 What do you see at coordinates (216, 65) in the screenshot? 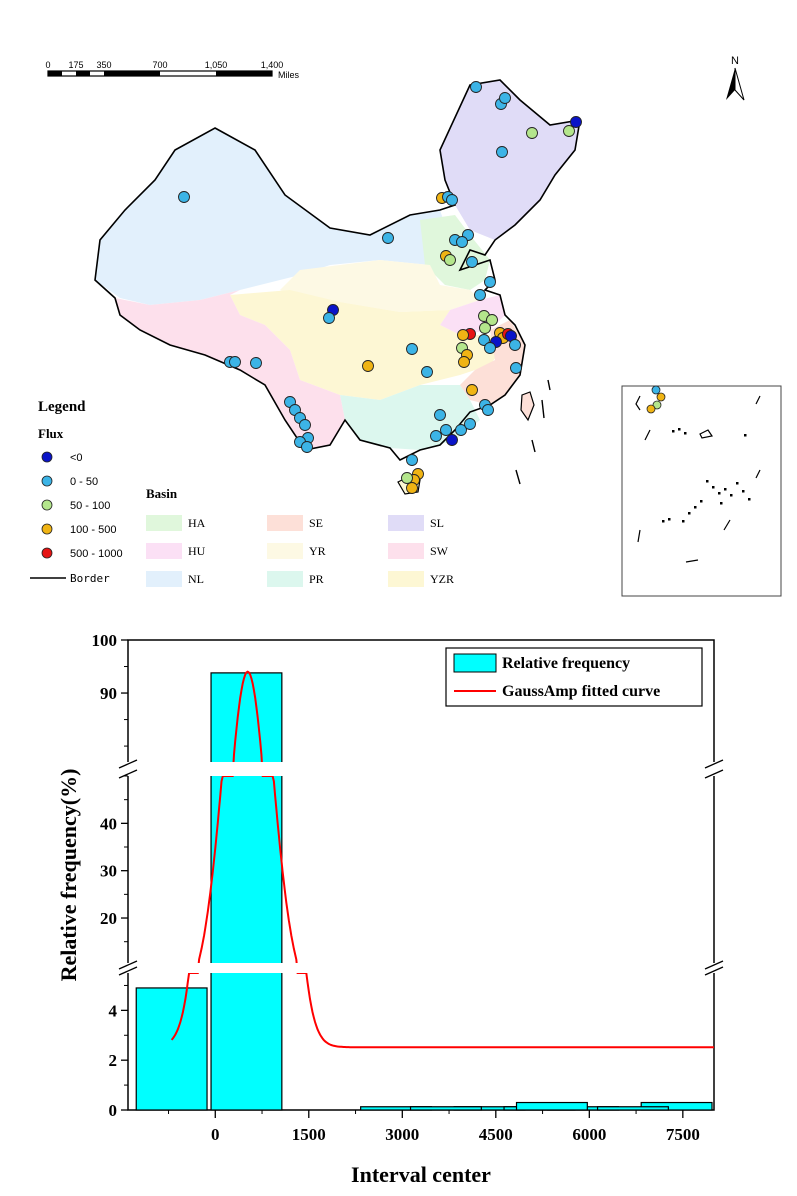
I see `scale-tick-label: 1,050` at bounding box center [216, 65].